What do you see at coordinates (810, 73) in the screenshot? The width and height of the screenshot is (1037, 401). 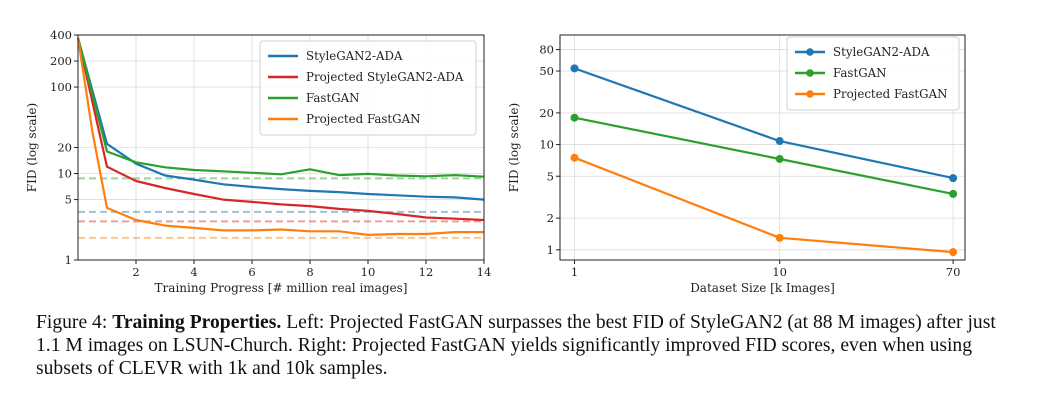 I see `legend-marker-fastgan` at bounding box center [810, 73].